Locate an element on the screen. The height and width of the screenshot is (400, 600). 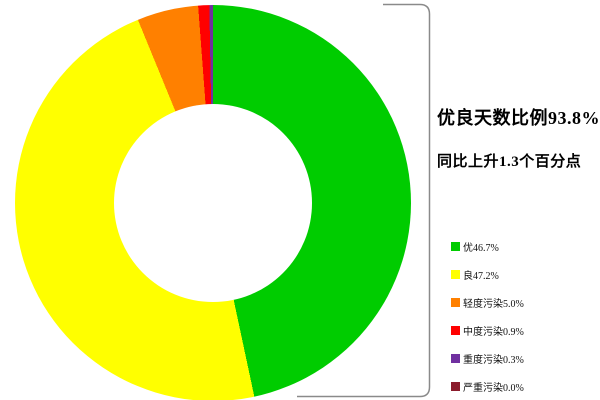
legend-item: 良47.2% is located at coordinates (487, 275).